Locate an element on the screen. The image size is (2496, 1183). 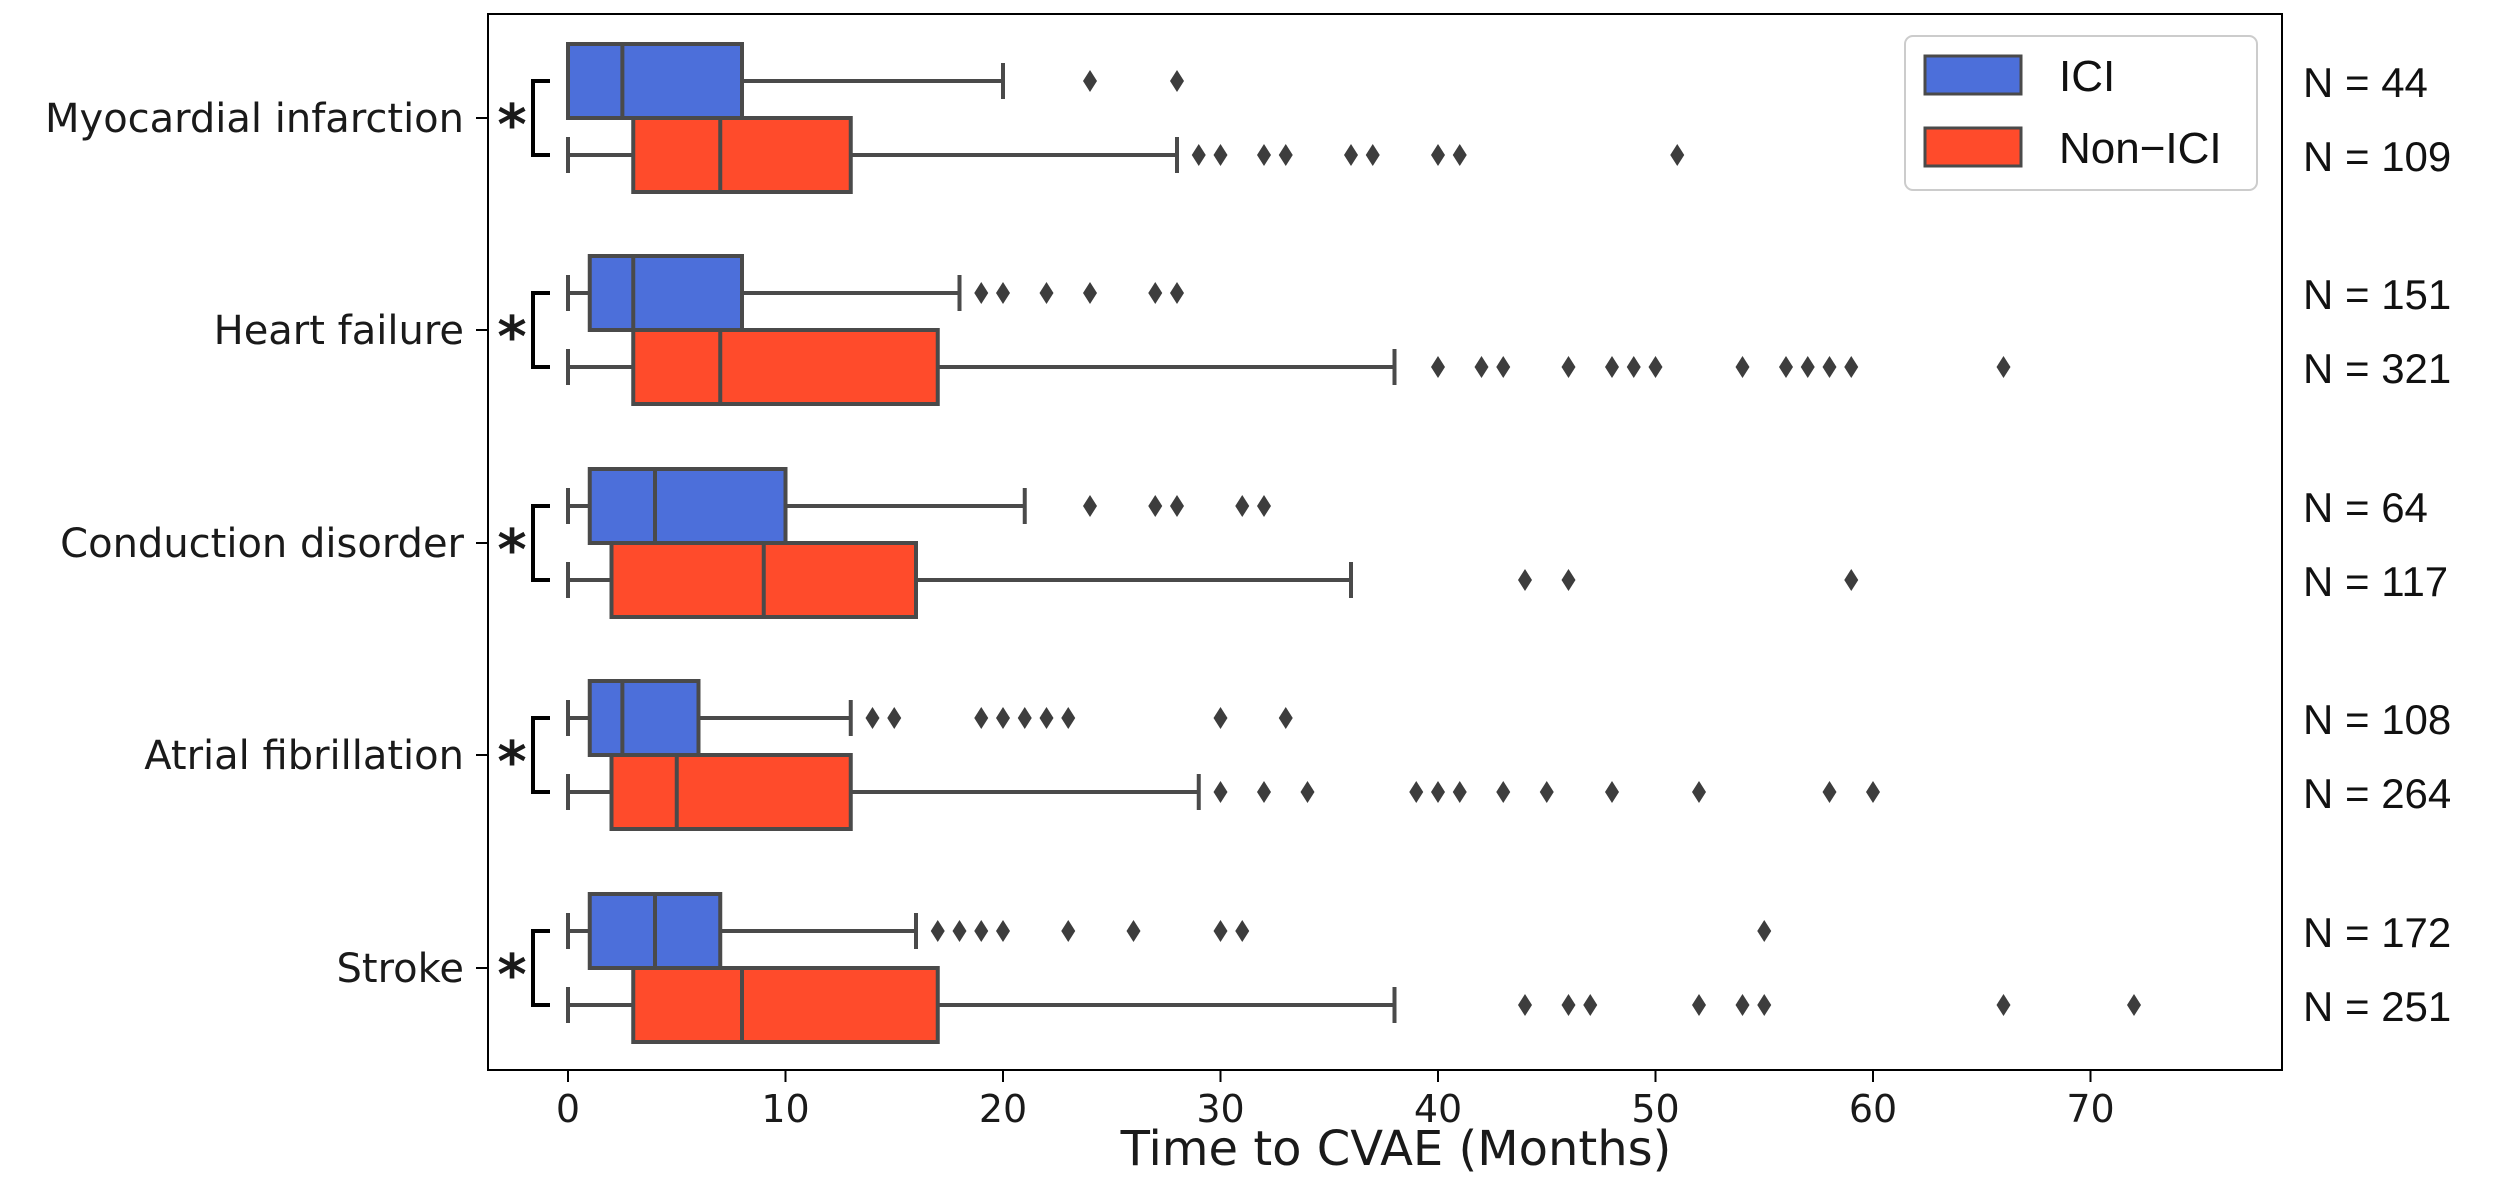
sample-size-label: N = 172 is located at coordinates (2377, 932).